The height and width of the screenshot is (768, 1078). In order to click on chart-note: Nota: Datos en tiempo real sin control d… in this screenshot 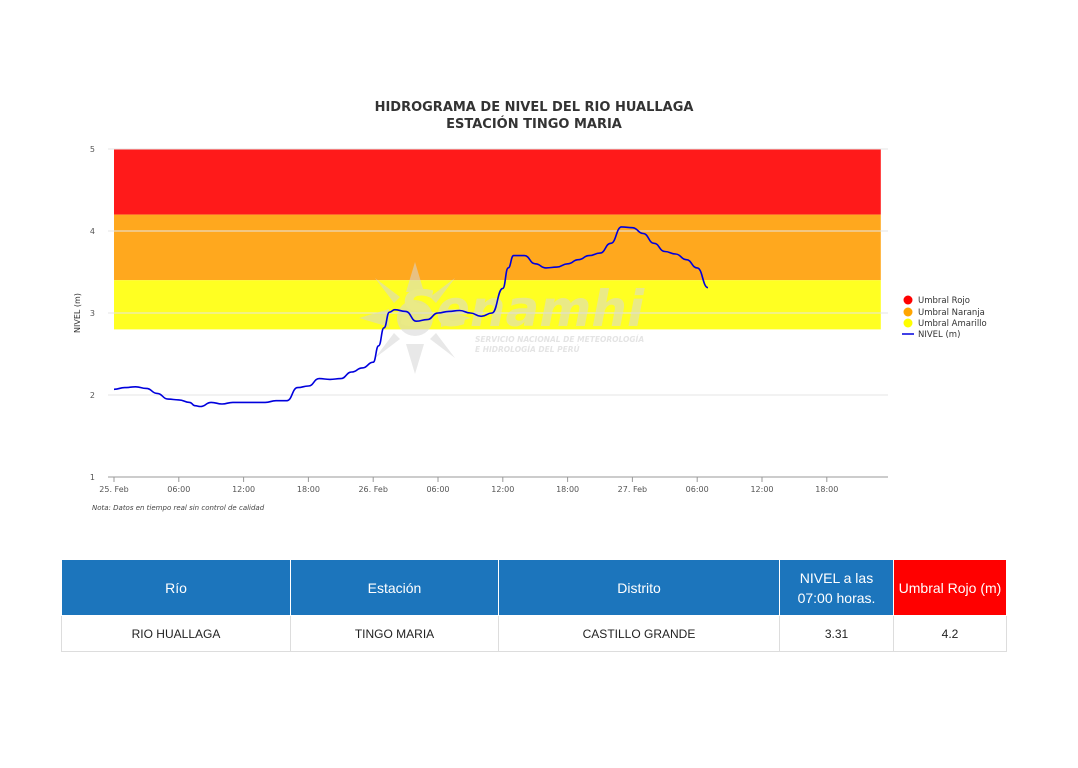, I will do `click(178, 508)`.